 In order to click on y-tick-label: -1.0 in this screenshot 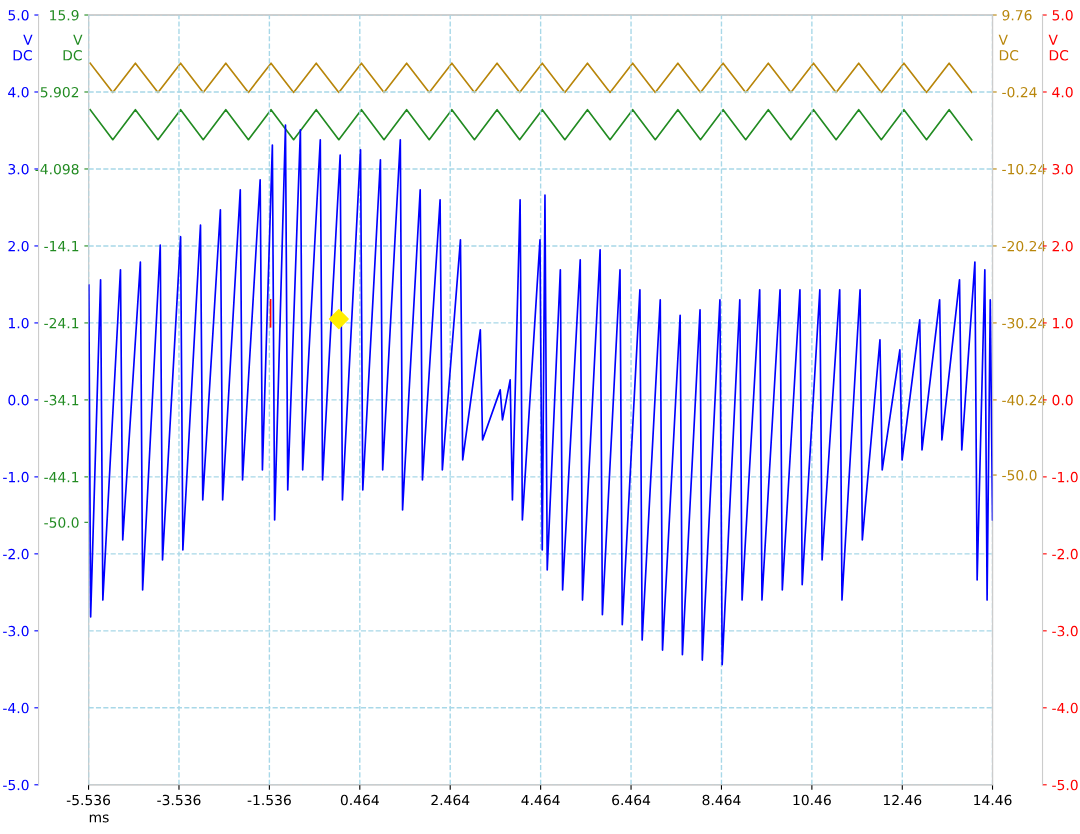, I will do `click(16, 477)`.